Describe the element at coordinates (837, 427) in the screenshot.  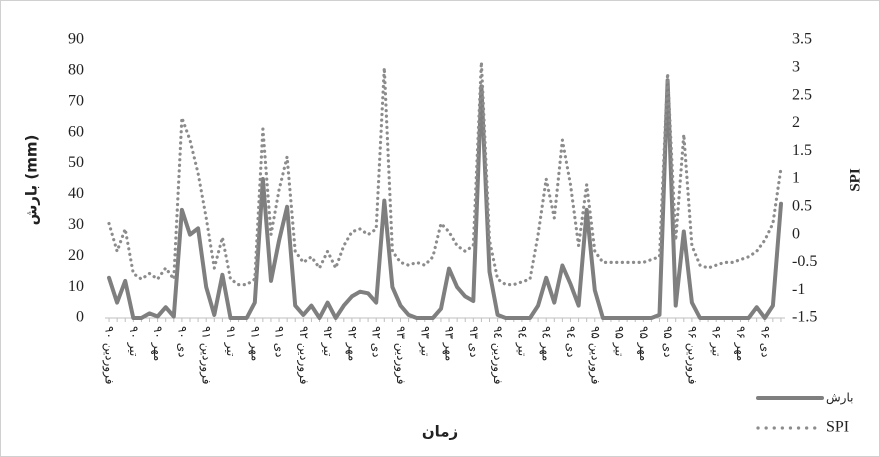
I see `legend-label: SPI` at that location.